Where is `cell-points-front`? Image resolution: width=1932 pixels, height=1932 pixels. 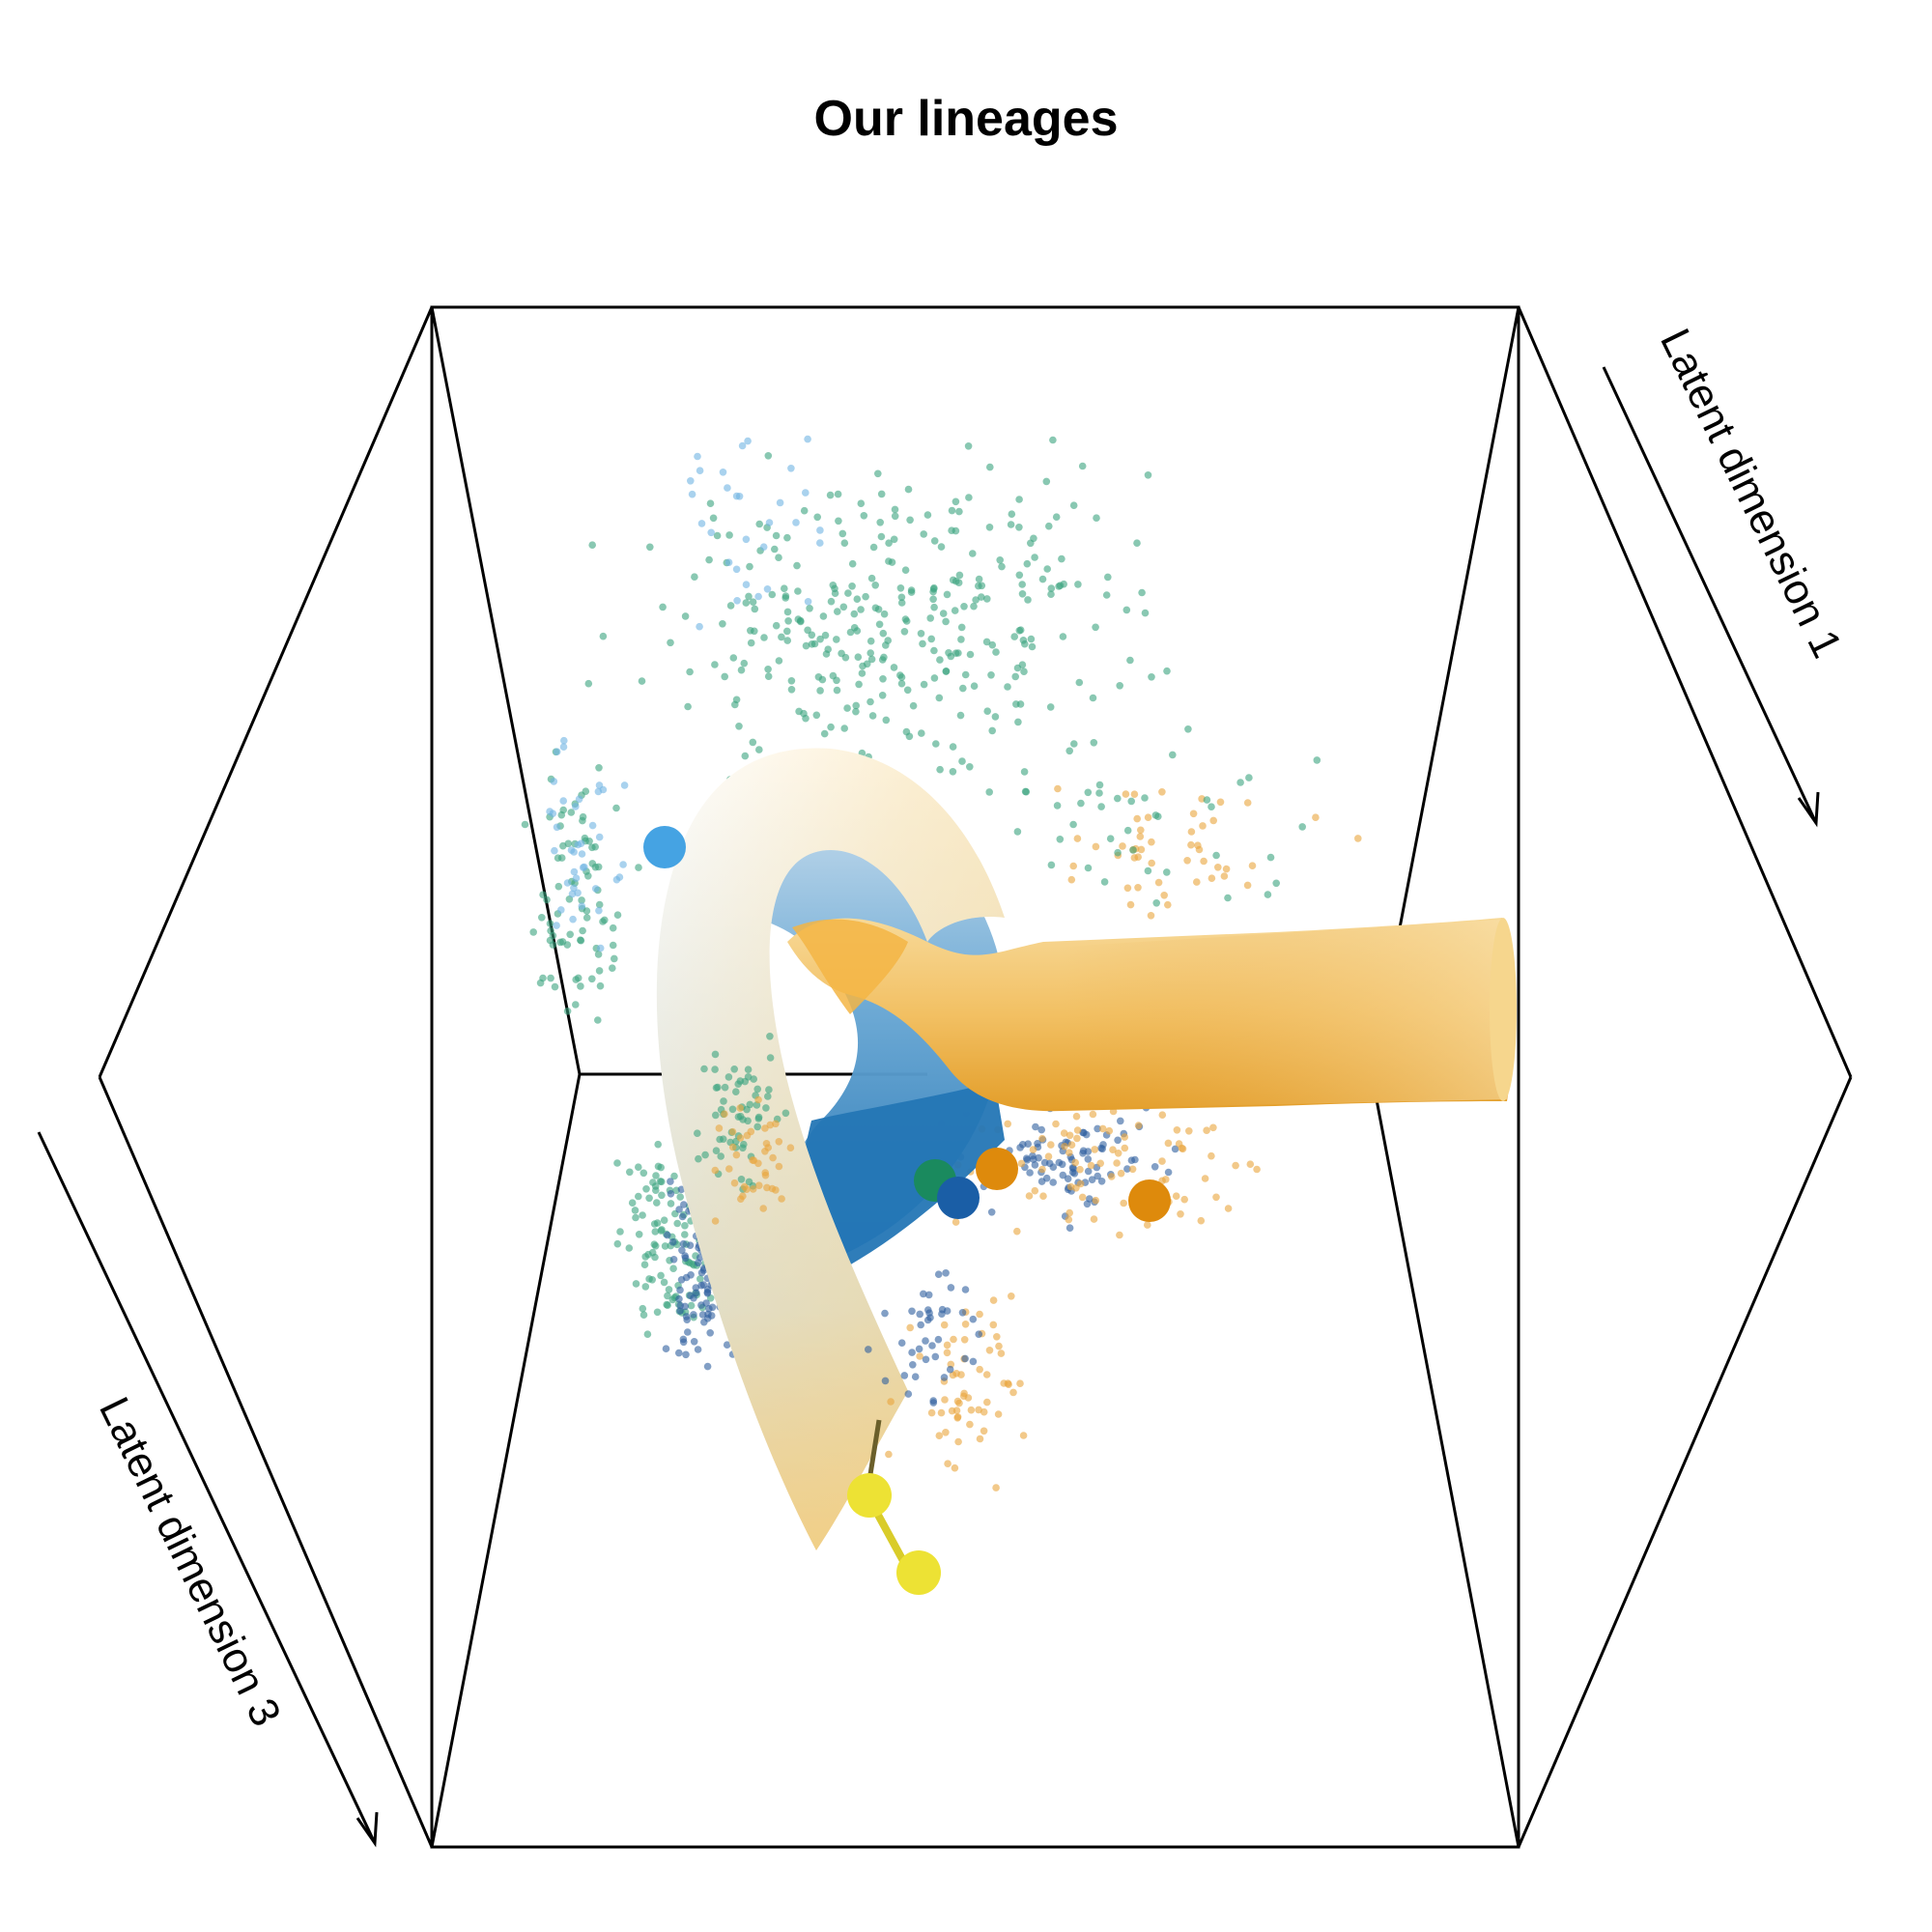
cell-points-front is located at coordinates (861, 1262).